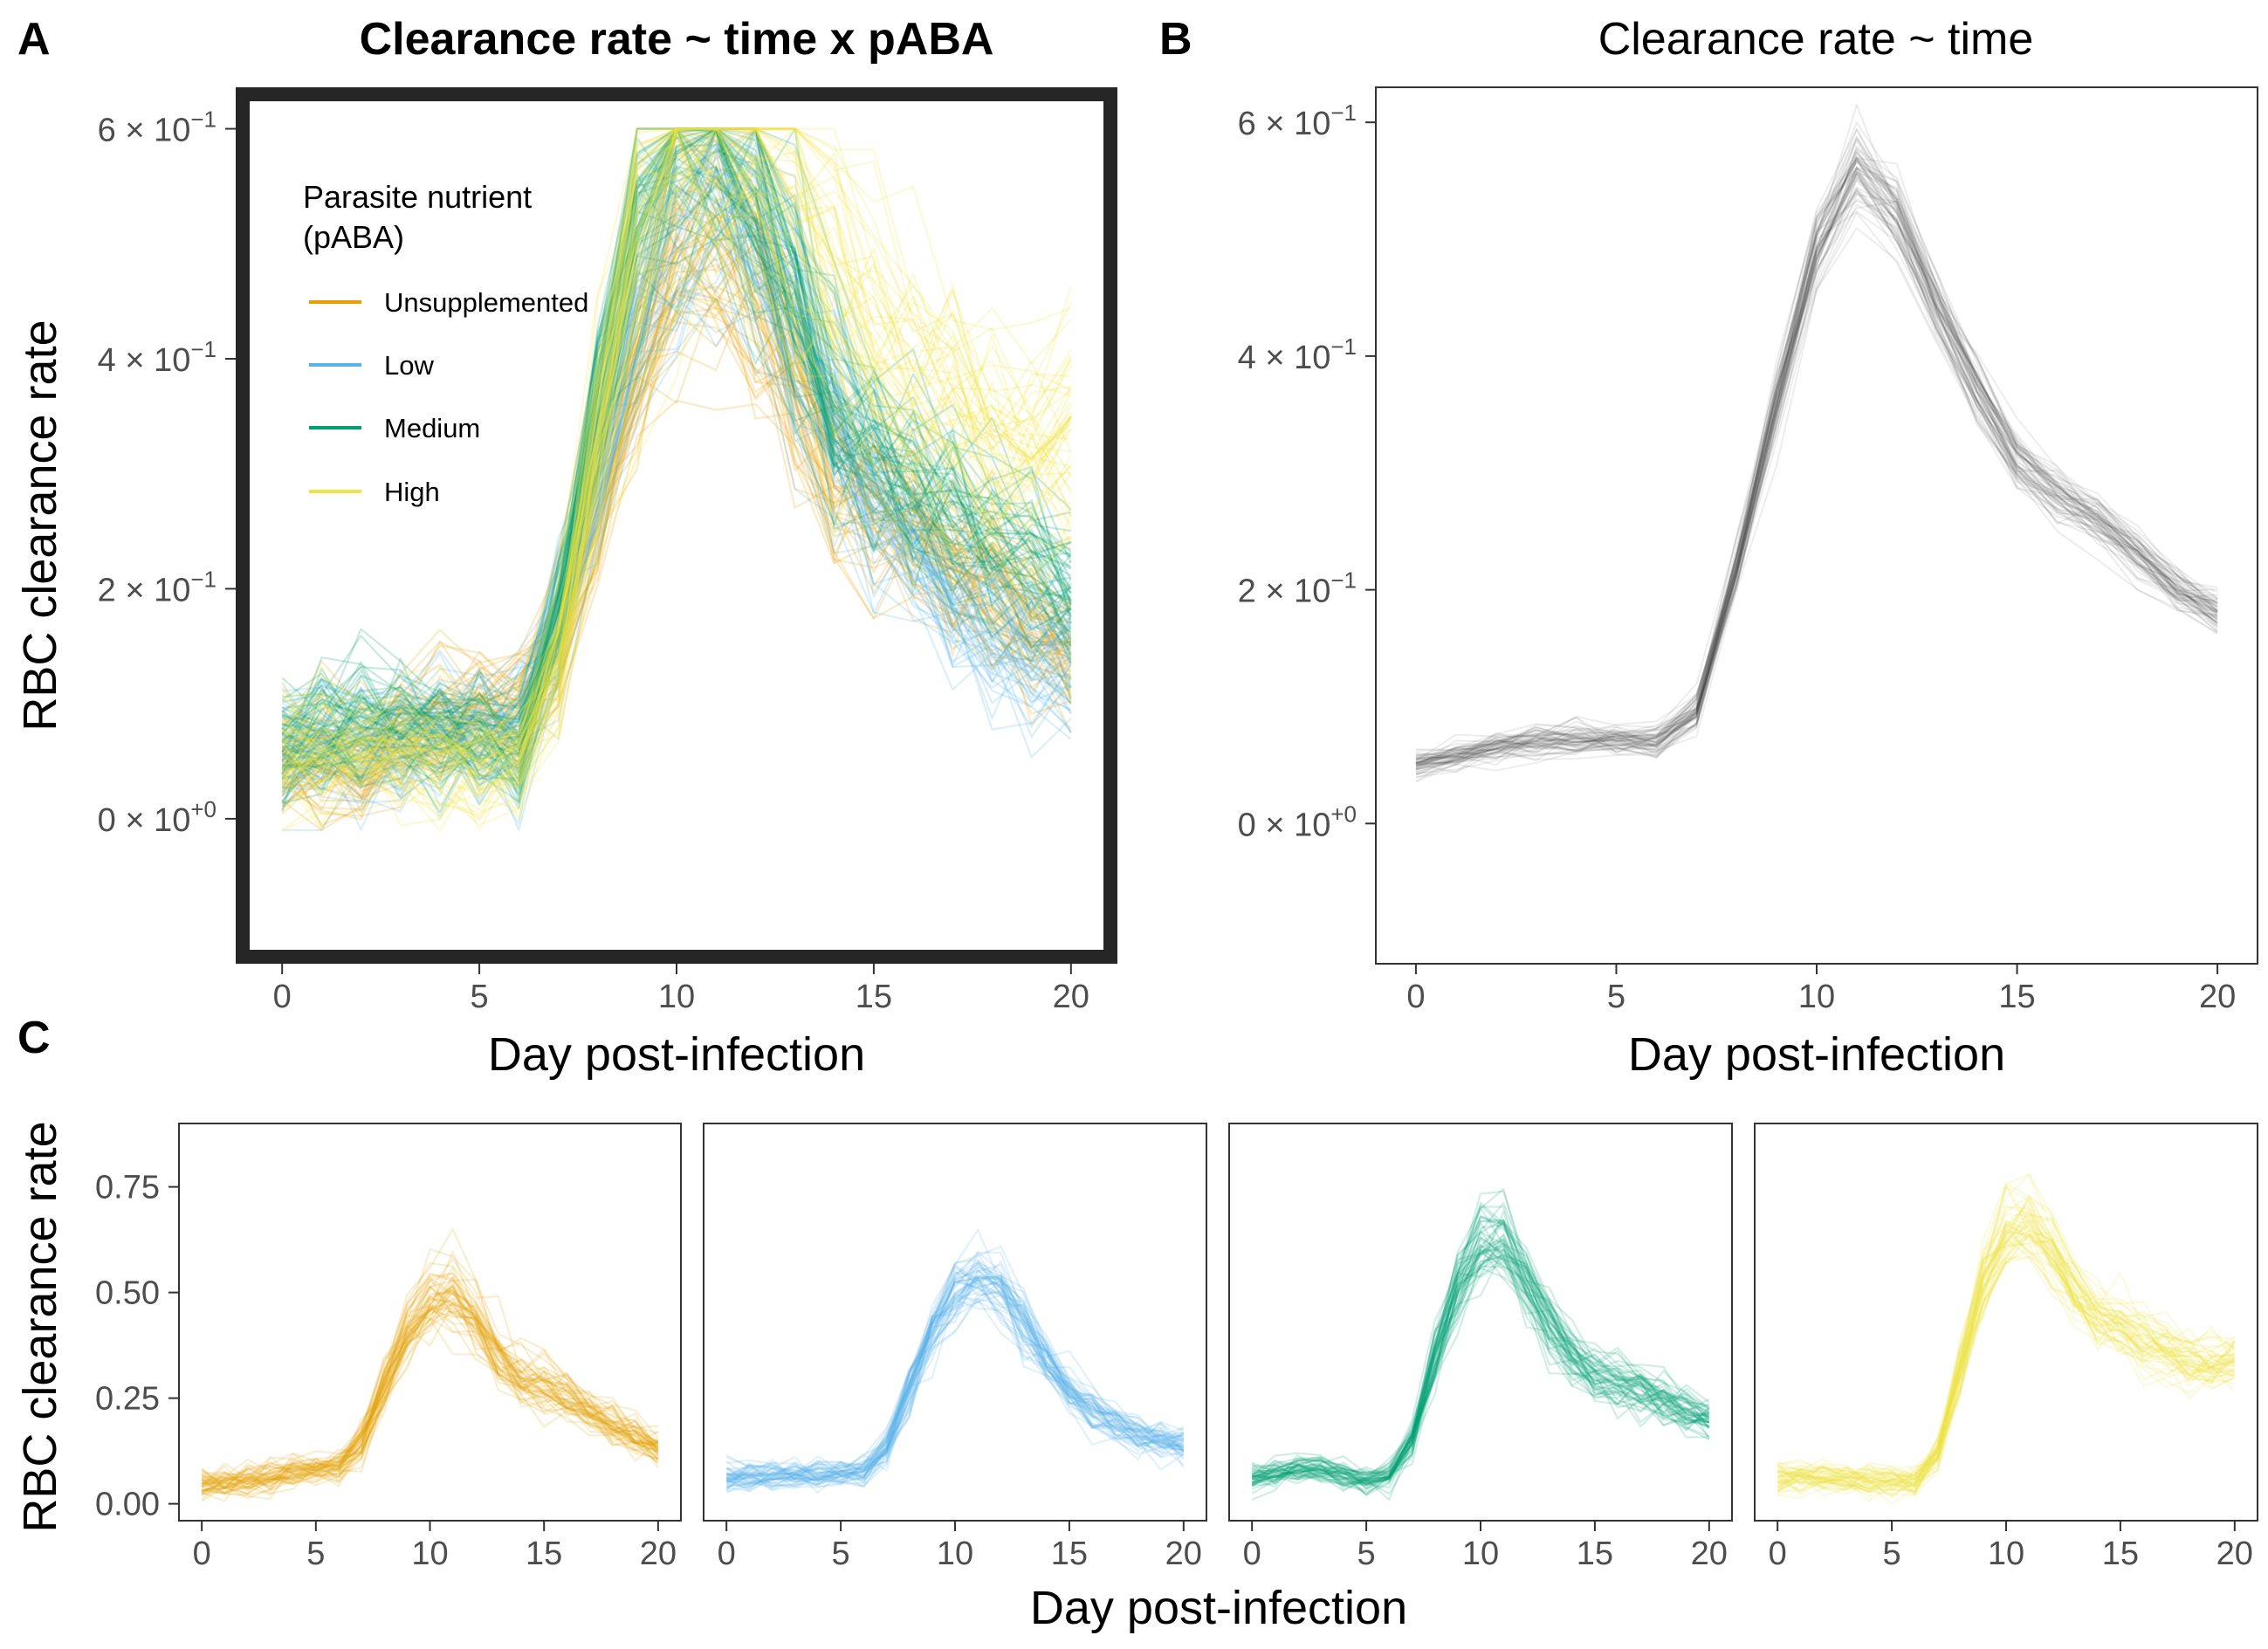 The width and height of the screenshot is (2268, 1649). Describe the element at coordinates (486, 302) in the screenshot. I see `legend-label-unsupplemented: Unsupplemented` at that location.